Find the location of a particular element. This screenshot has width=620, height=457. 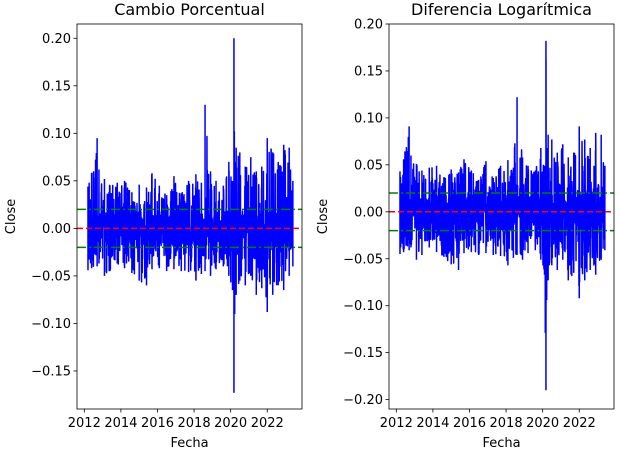

y-tick-label: −0.20 is located at coordinates (363, 400).